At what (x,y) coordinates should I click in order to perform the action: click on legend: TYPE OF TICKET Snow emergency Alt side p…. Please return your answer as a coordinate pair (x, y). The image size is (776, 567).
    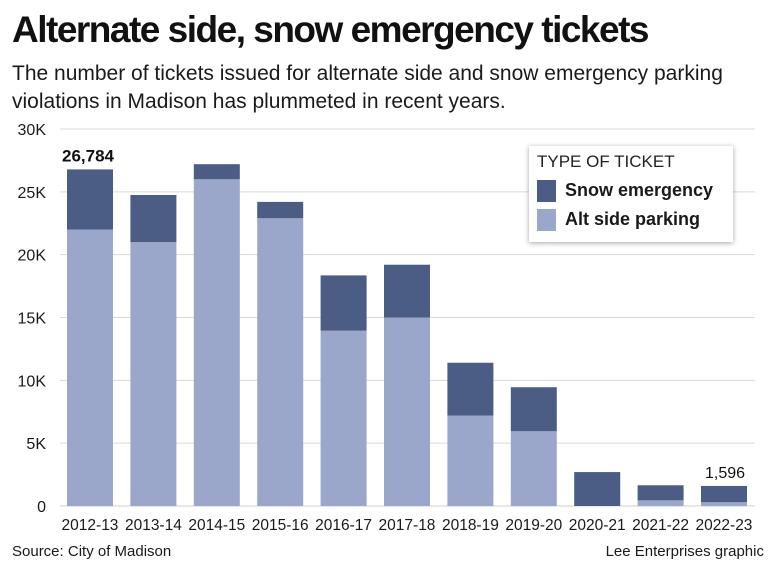
    Looking at the image, I should click on (631, 194).